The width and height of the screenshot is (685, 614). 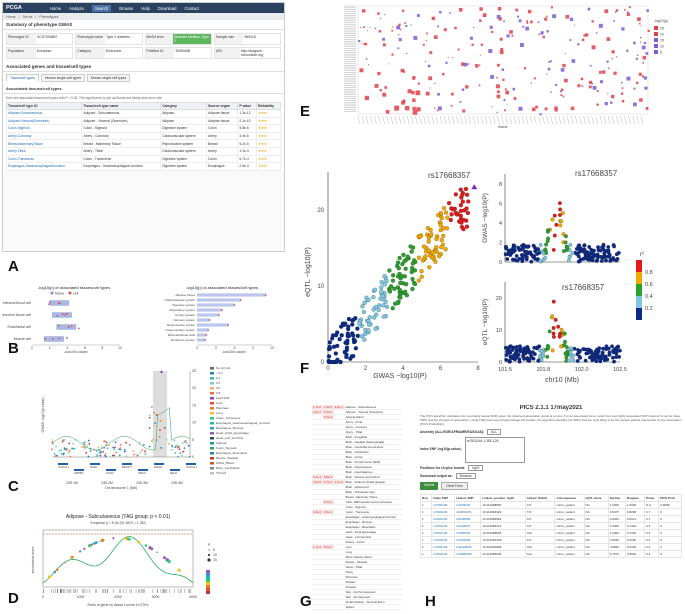 What do you see at coordinates (583, 287) in the screenshot?
I see `f-rbot-lead-label: rs17668357` at bounding box center [583, 287].